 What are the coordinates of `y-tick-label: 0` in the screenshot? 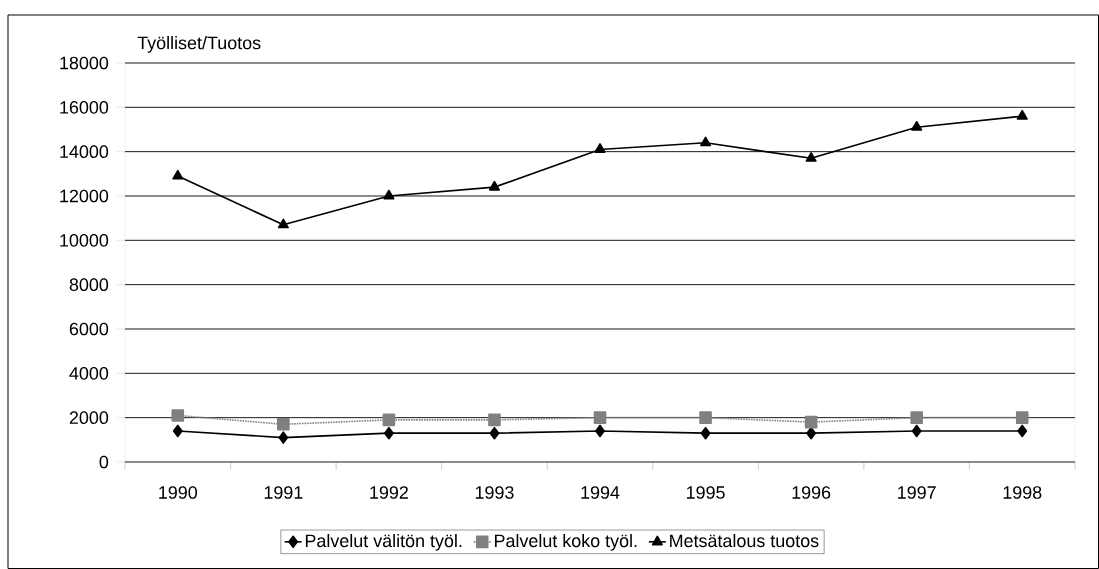 It's located at (104, 462).